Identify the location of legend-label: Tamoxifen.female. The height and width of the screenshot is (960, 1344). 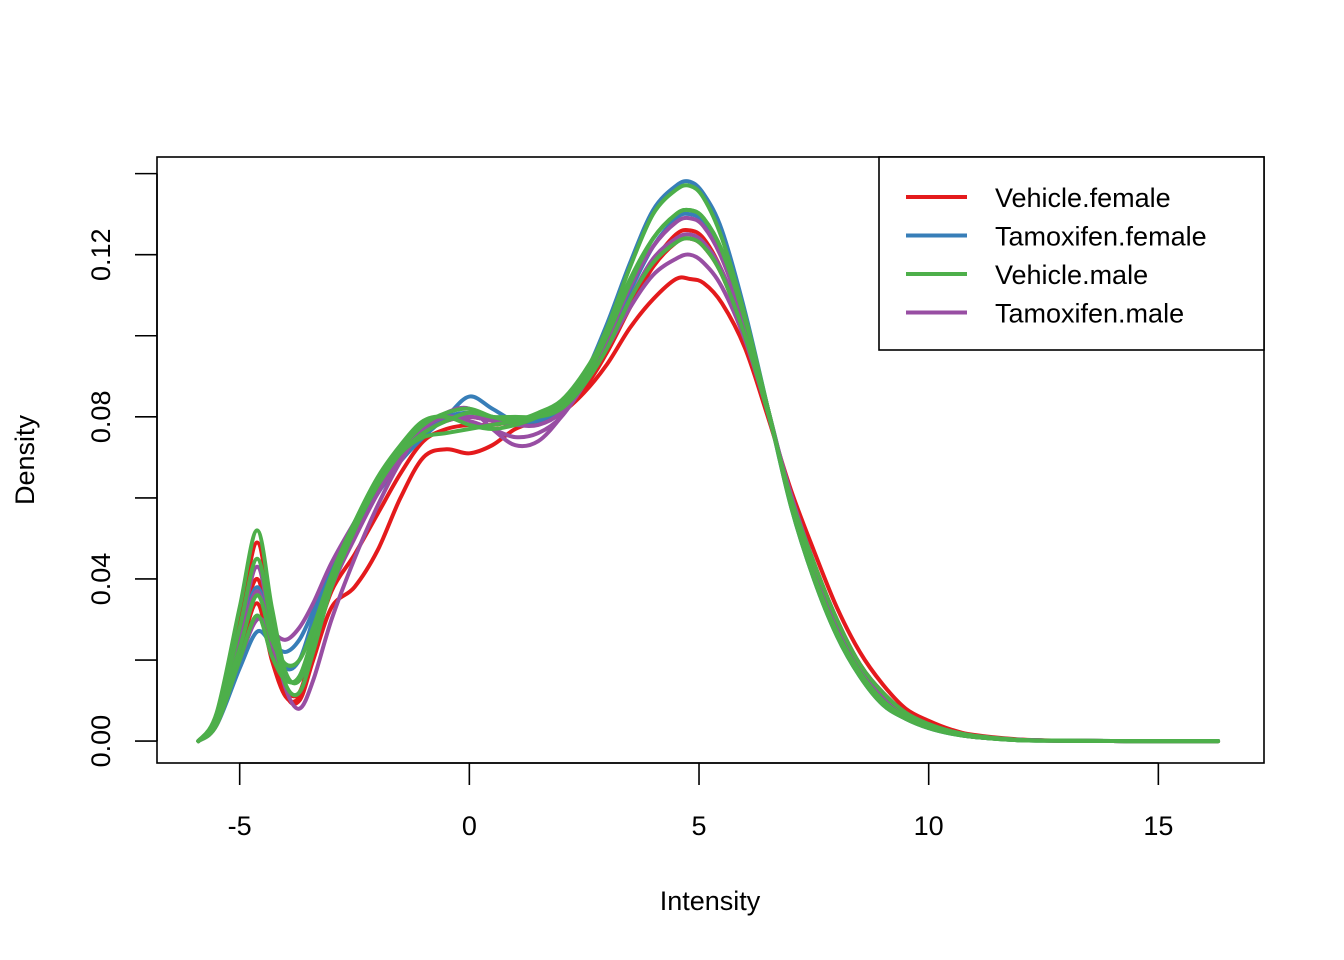
(1101, 237).